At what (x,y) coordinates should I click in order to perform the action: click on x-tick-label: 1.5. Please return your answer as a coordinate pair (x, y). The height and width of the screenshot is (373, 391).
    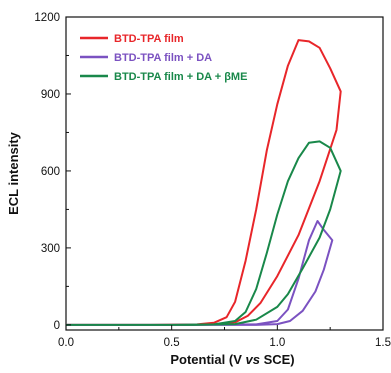
    Looking at the image, I should click on (383, 343).